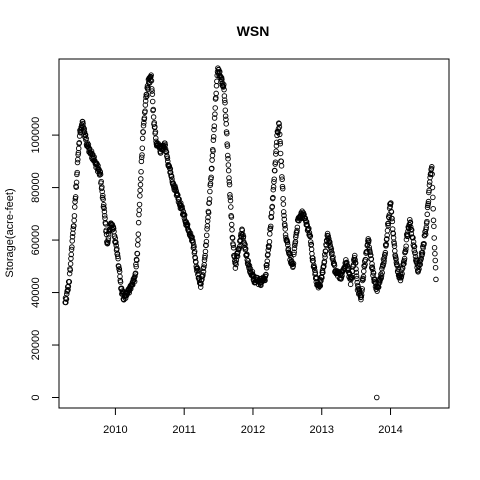  Describe the element at coordinates (115, 430) in the screenshot. I see `x-tick-label: 2010` at that location.